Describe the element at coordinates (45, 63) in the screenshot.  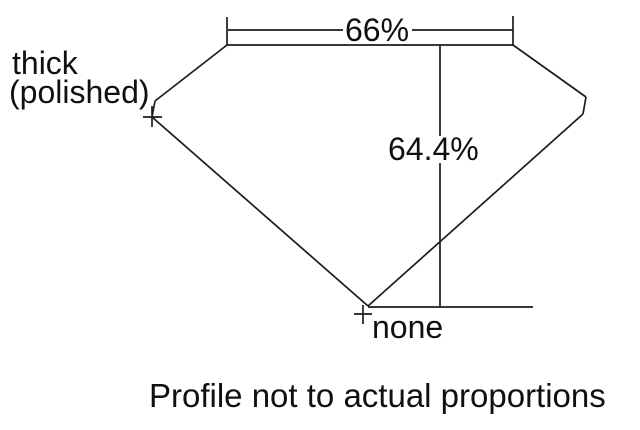
I see `girdle-label-line1: thick` at that location.